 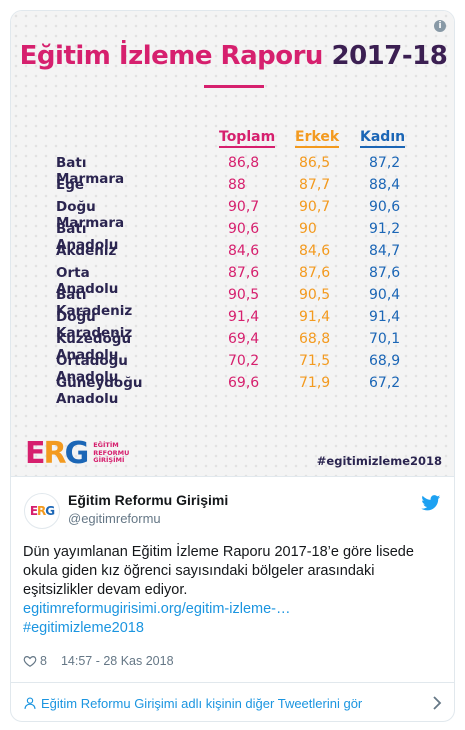 I want to click on value-kadin: 68,9, so click(x=385, y=361).